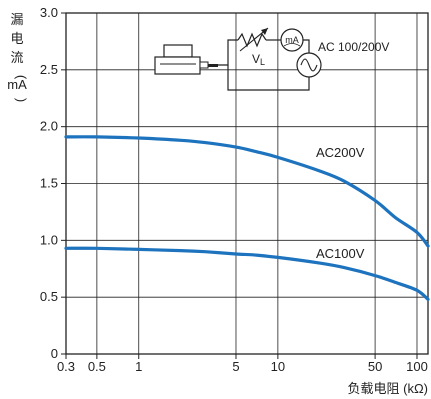 The height and width of the screenshot is (399, 431). I want to click on y-tick-label: 2.0, so click(49, 126).